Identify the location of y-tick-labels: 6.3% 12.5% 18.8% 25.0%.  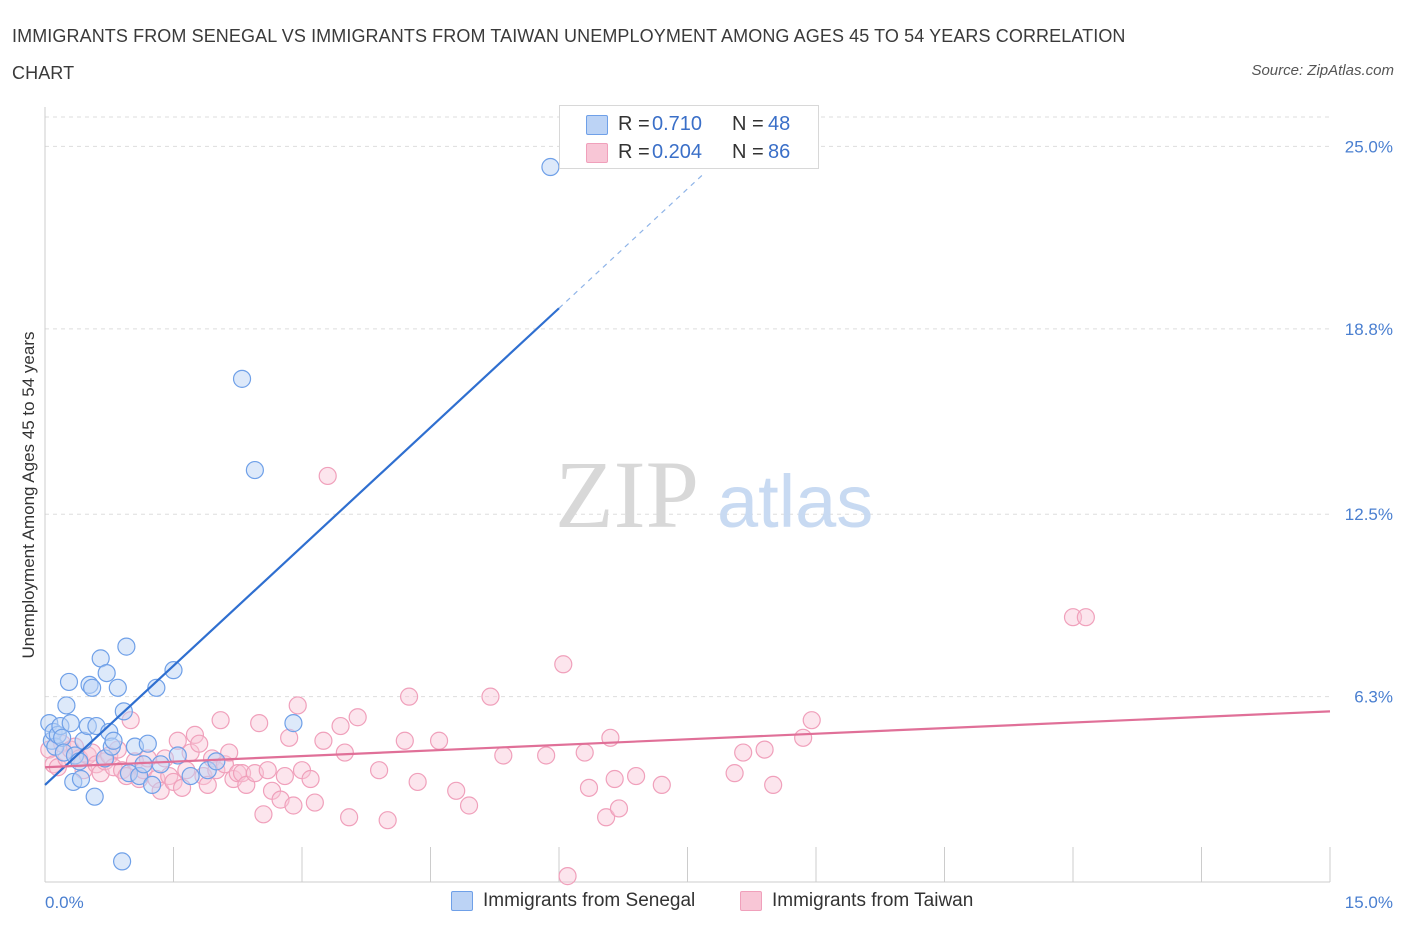
(1369, 421).